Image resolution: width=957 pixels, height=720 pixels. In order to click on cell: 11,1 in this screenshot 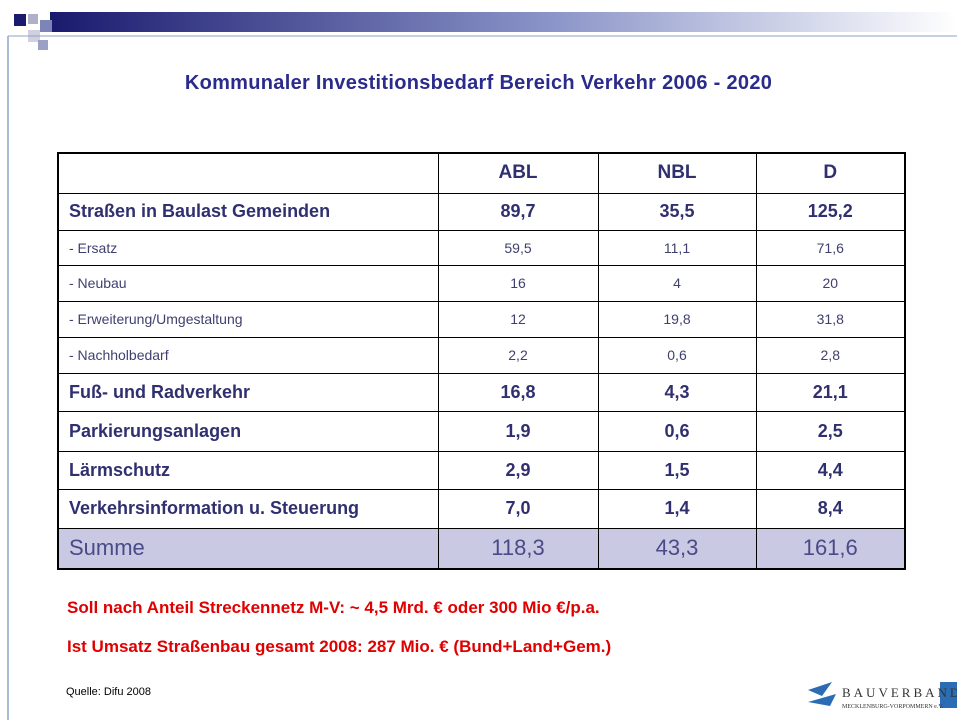, I will do `click(677, 247)`.